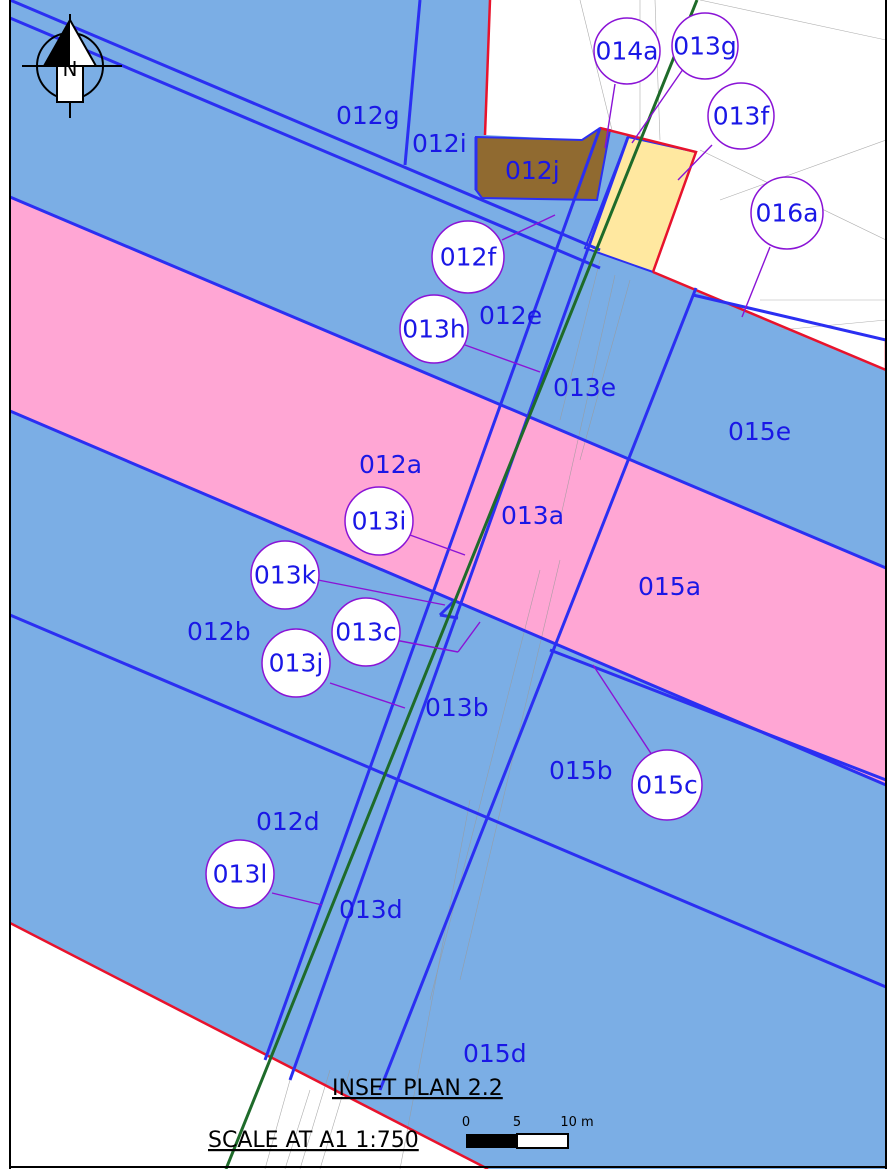 Image resolution: width=892 pixels, height=1169 pixels. I want to click on callout-013g: 013g, so click(705, 46).